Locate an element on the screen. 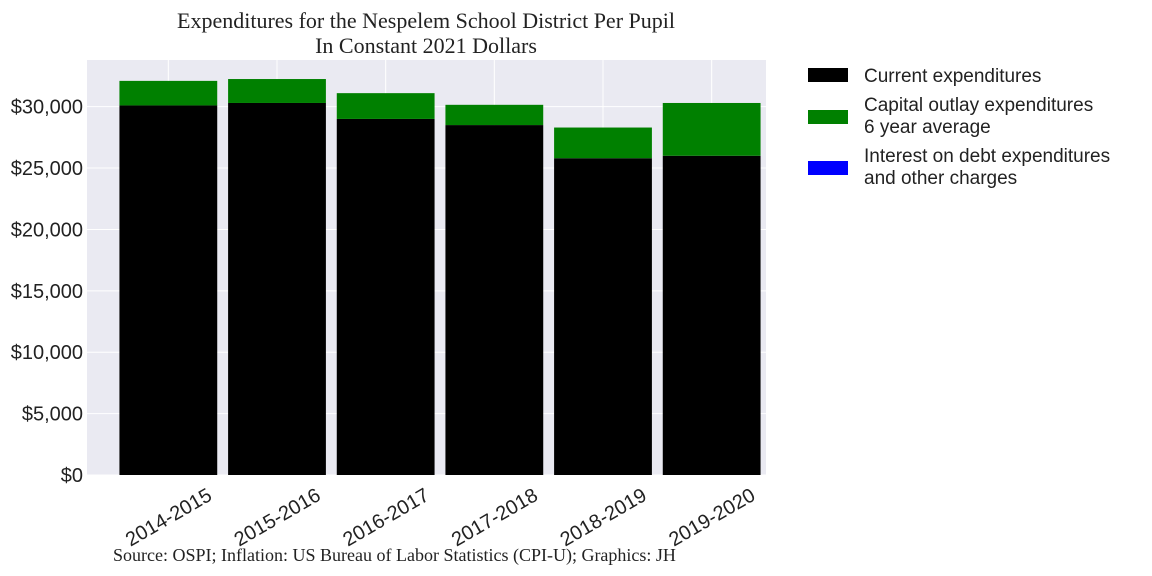 The height and width of the screenshot is (576, 1152). chart-title-line-2: In Constant 2021 Dollars is located at coordinates (426, 45).